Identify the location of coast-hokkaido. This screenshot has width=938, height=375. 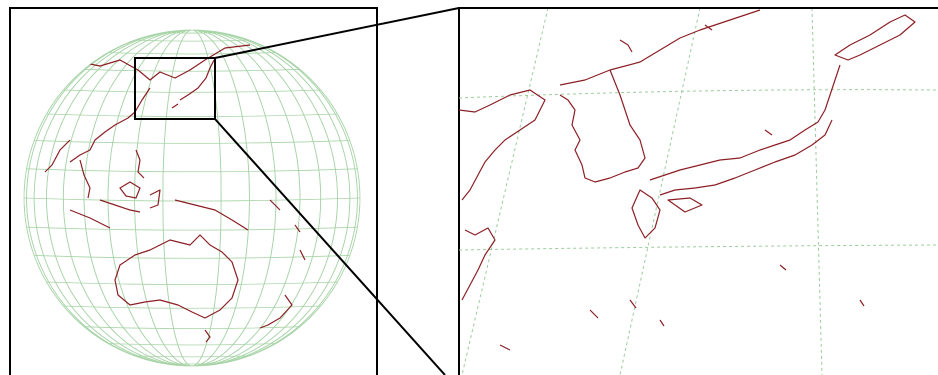
(875, 37).